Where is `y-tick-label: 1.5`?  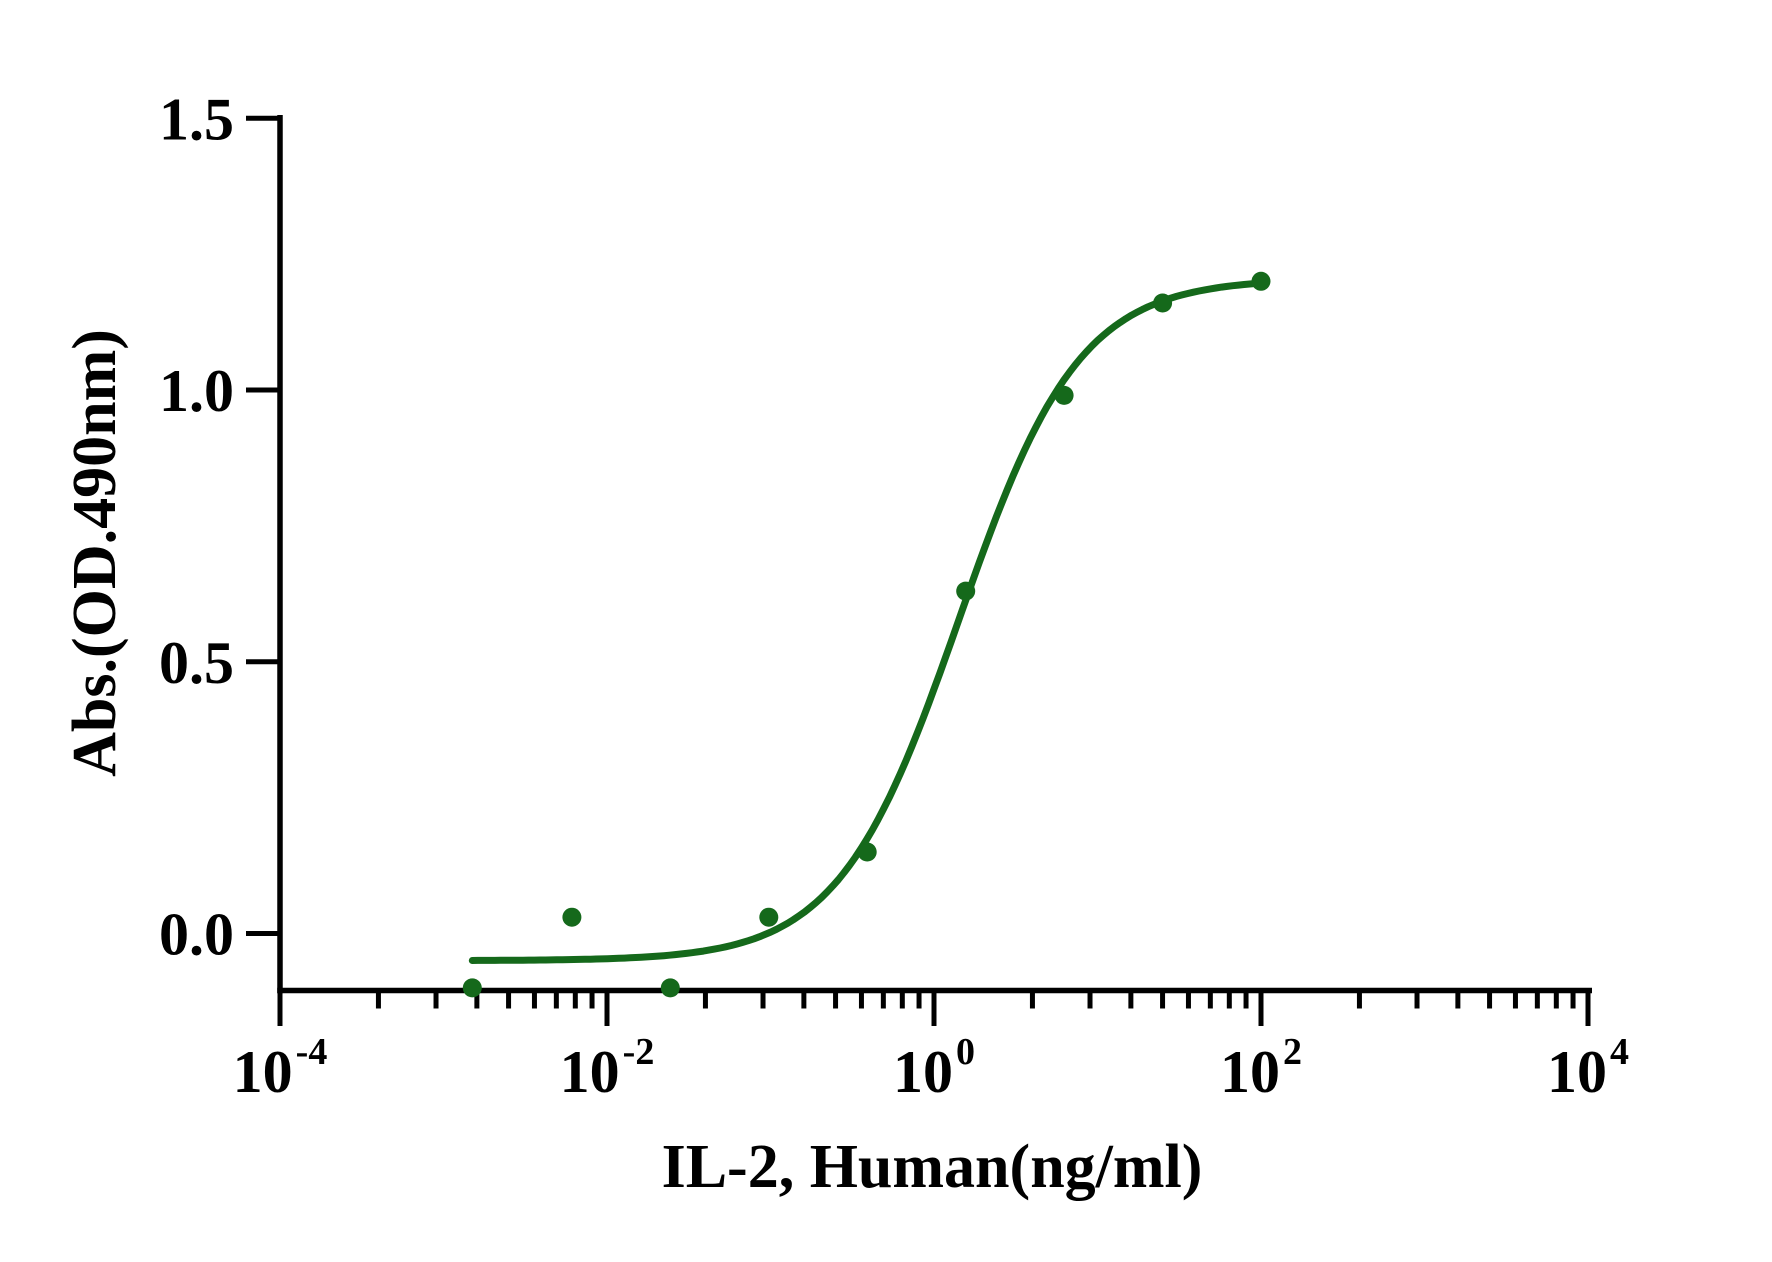
y-tick-label: 1.5 is located at coordinates (196, 119).